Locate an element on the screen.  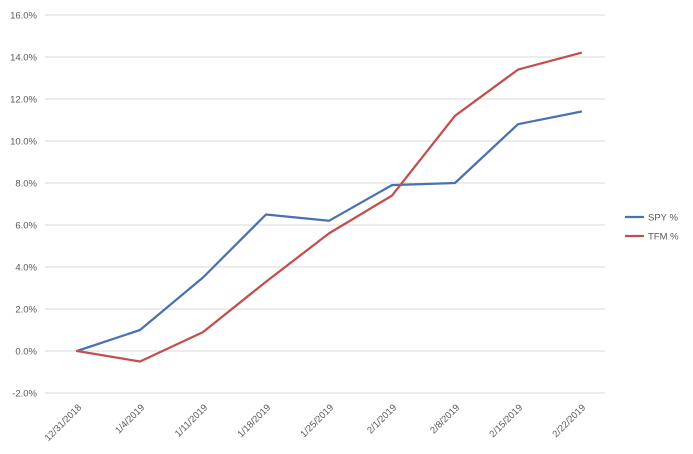
x-tick-label: 2/8/2019 is located at coordinates (445, 419).